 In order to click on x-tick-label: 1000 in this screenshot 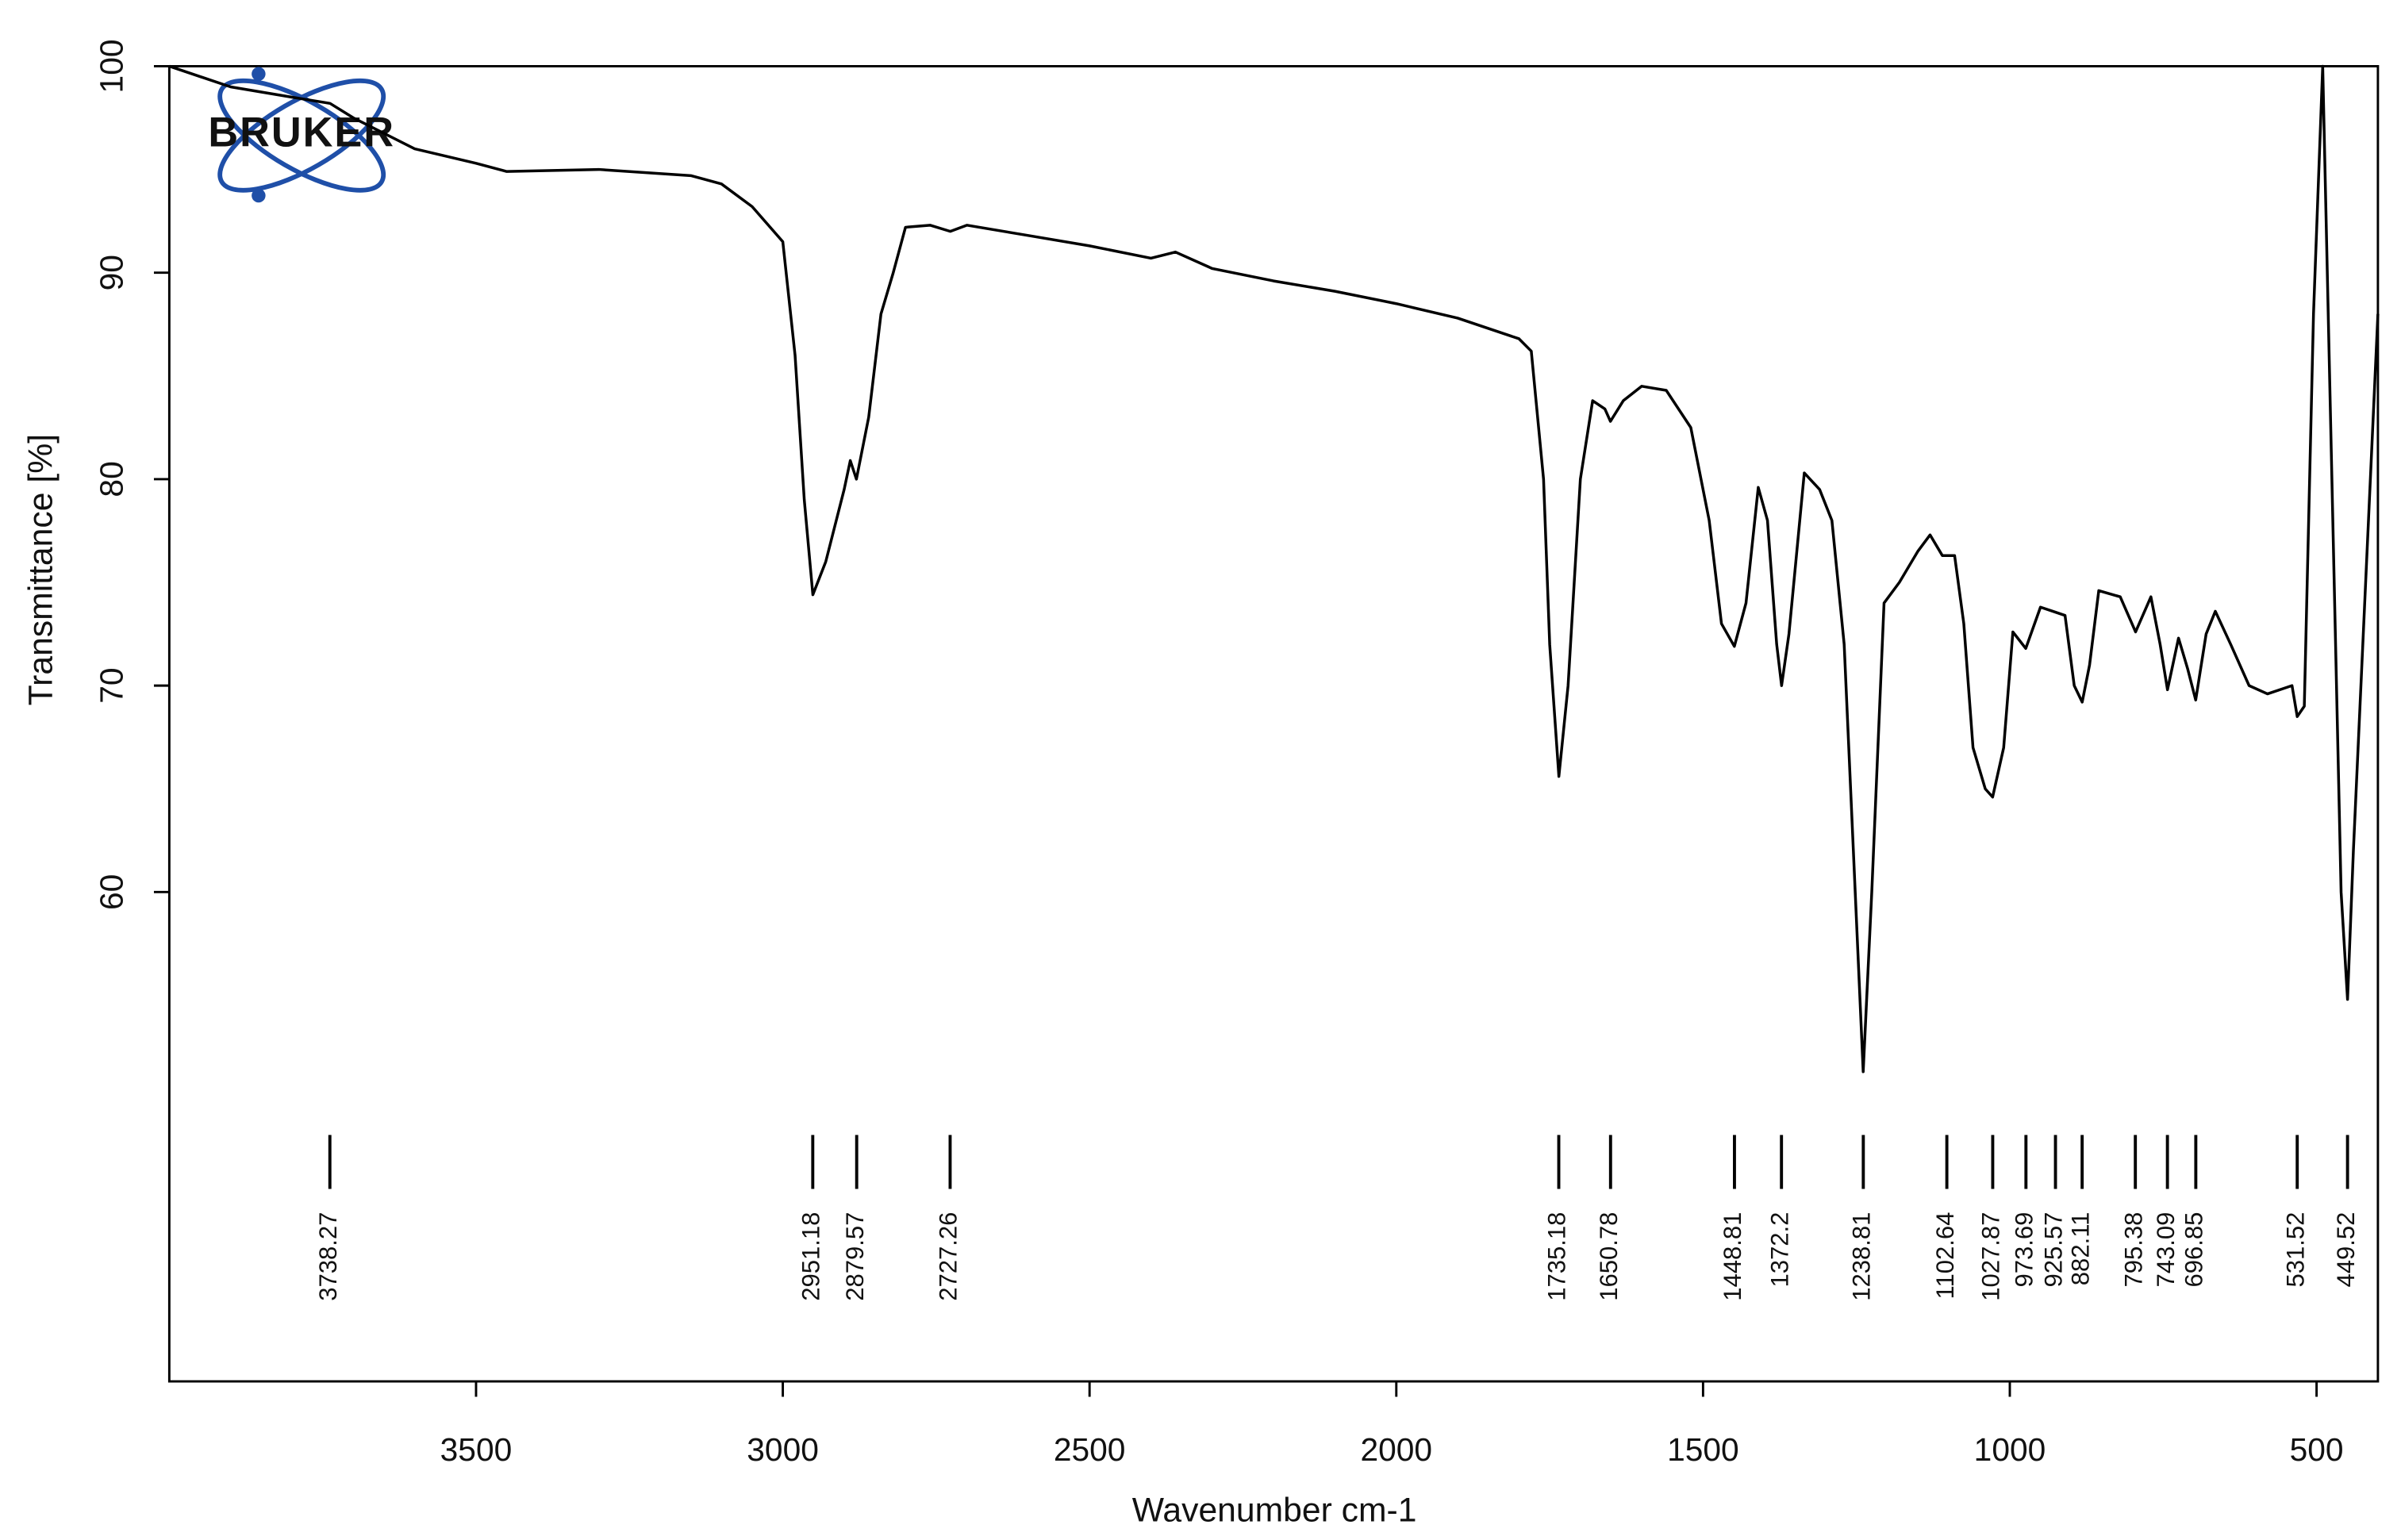, I will do `click(2010, 1449)`.